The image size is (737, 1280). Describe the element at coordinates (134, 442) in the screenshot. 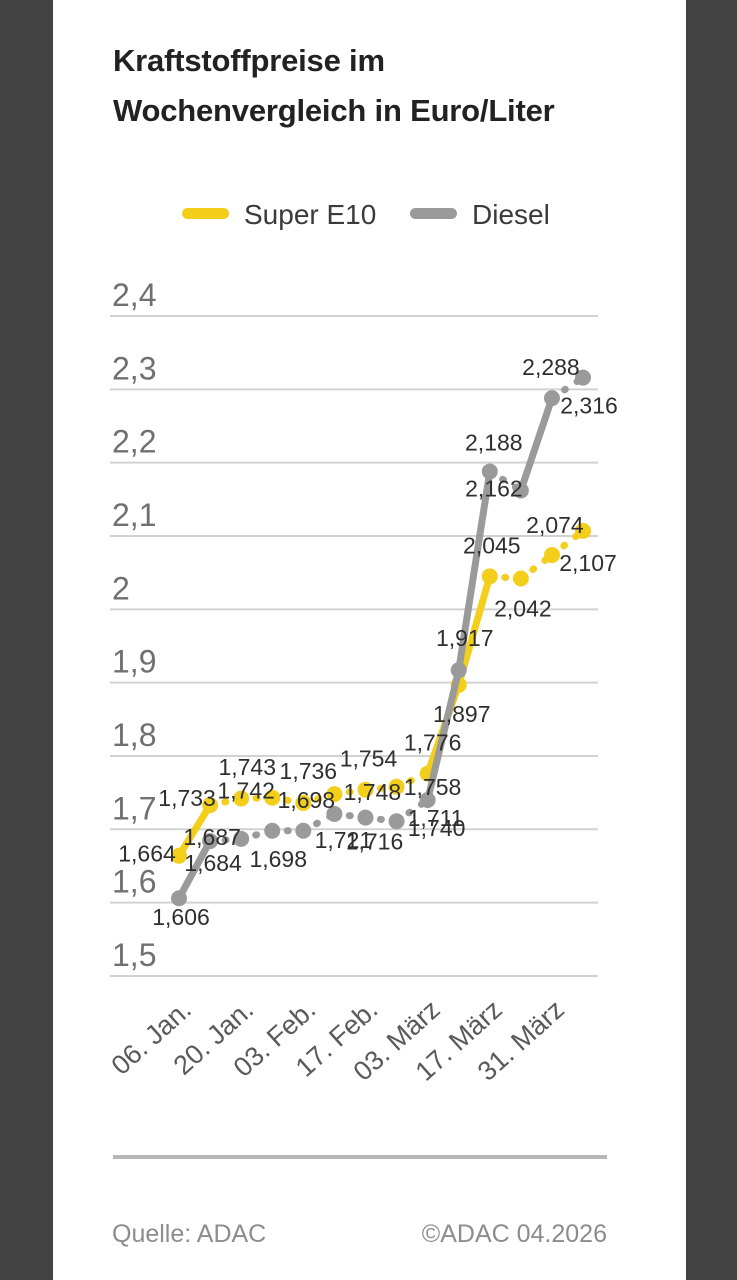

I see `y-tick-label: 2,2` at that location.